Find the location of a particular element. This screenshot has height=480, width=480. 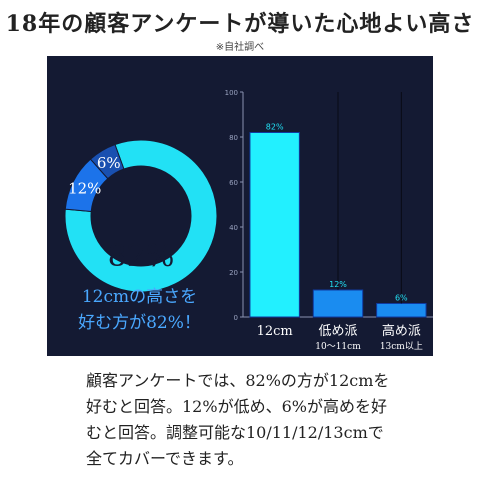

page-title: 18年の顧客アンケートが導いた心地よい高さ is located at coordinates (240, 24).